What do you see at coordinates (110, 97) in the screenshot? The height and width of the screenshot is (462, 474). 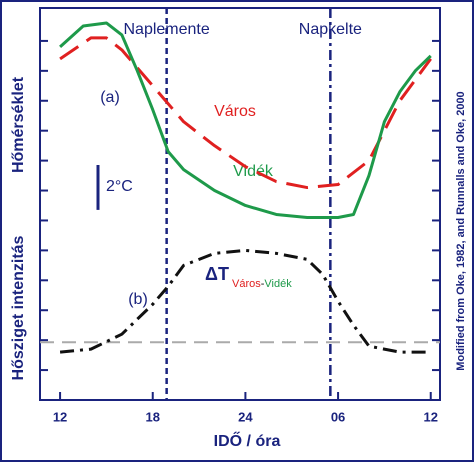 I see `panel-label: (a)` at bounding box center [110, 97].